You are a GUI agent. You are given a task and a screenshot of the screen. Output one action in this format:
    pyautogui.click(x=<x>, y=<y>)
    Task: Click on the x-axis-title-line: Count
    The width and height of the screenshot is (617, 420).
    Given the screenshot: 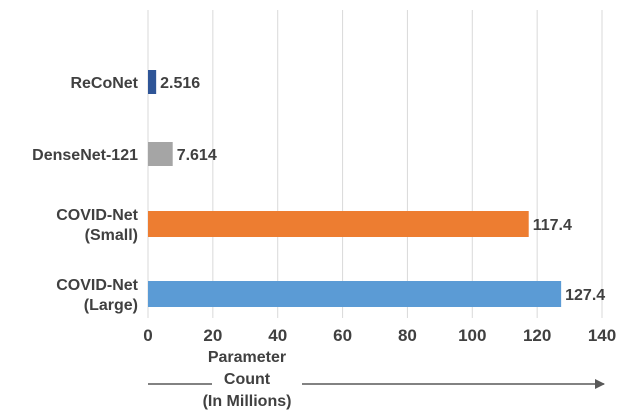 What is the action you would take?
    pyautogui.click(x=247, y=379)
    